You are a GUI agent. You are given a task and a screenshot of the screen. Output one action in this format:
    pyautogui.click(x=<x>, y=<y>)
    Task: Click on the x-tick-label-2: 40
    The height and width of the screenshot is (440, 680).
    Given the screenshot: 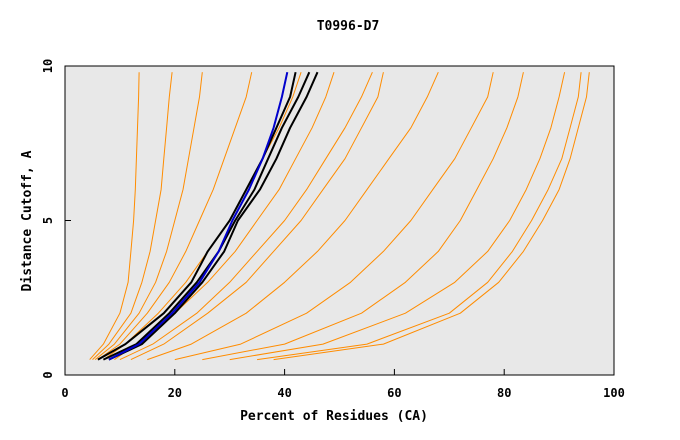 What is the action you would take?
    pyautogui.click(x=284, y=393)
    